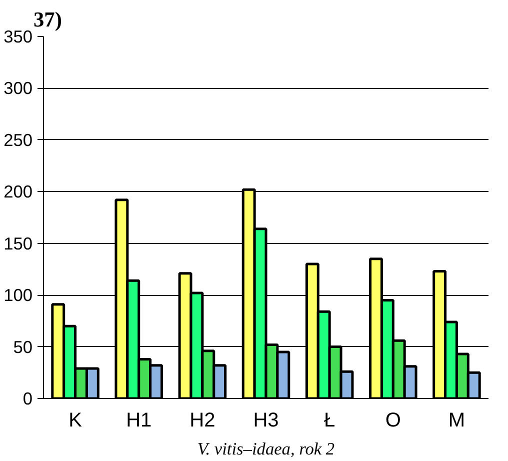  What do you see at coordinates (48, 20) in the screenshot?
I see `chart-title: 37)` at bounding box center [48, 20].